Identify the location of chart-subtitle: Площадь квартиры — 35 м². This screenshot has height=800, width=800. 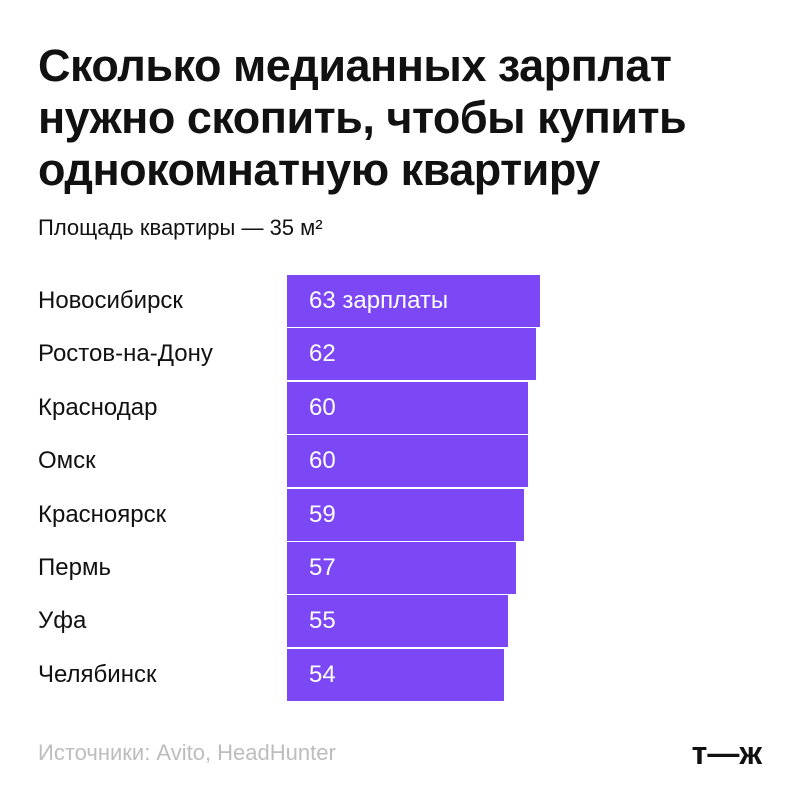
(180, 227).